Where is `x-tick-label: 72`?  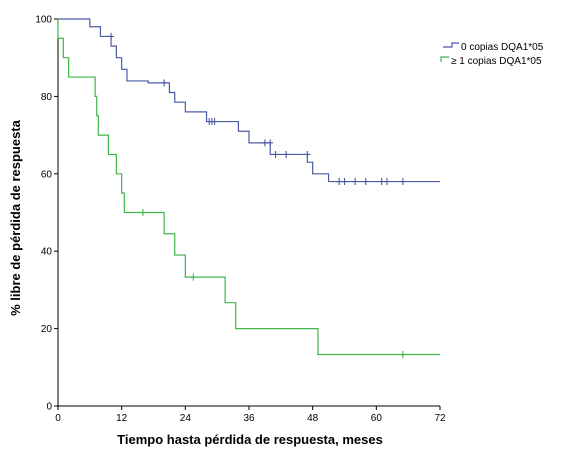 x-tick-label: 72 is located at coordinates (440, 418).